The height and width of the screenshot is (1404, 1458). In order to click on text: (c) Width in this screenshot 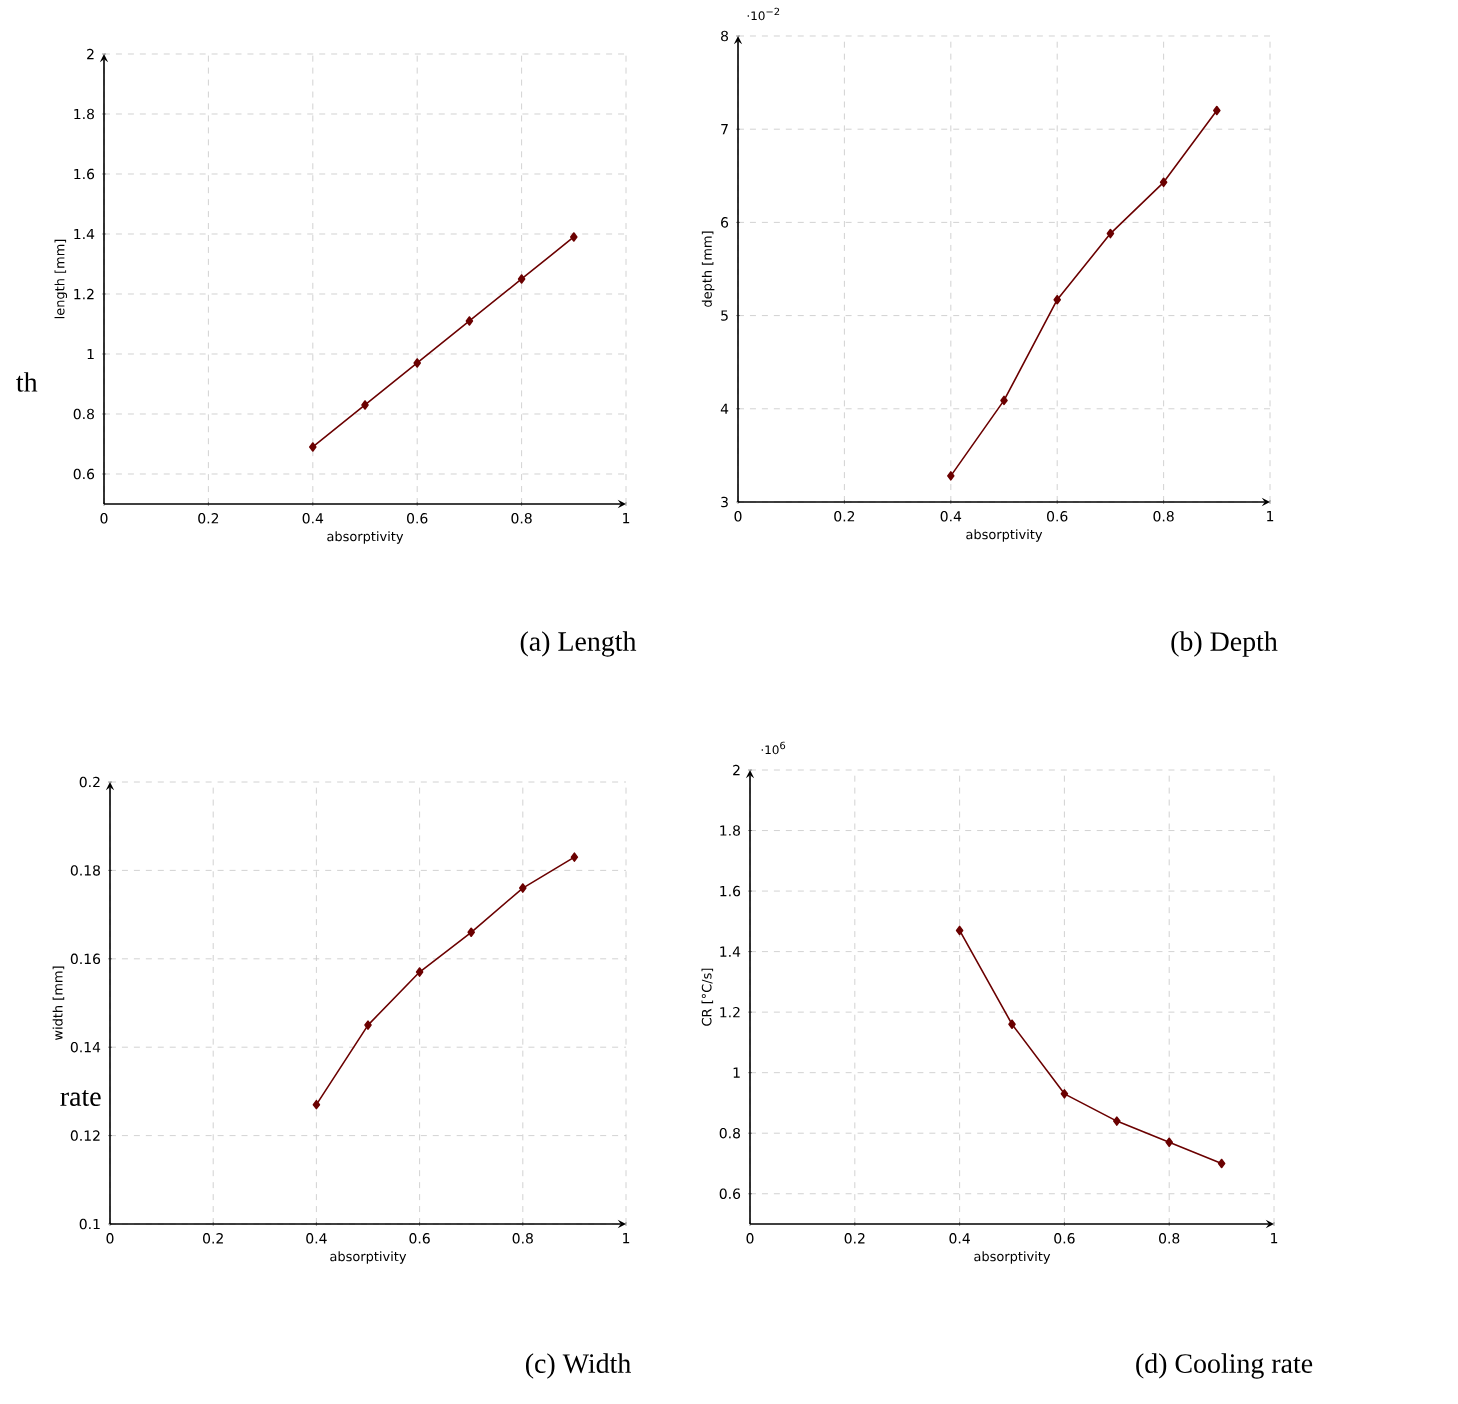, I will do `click(578, 1366)`.